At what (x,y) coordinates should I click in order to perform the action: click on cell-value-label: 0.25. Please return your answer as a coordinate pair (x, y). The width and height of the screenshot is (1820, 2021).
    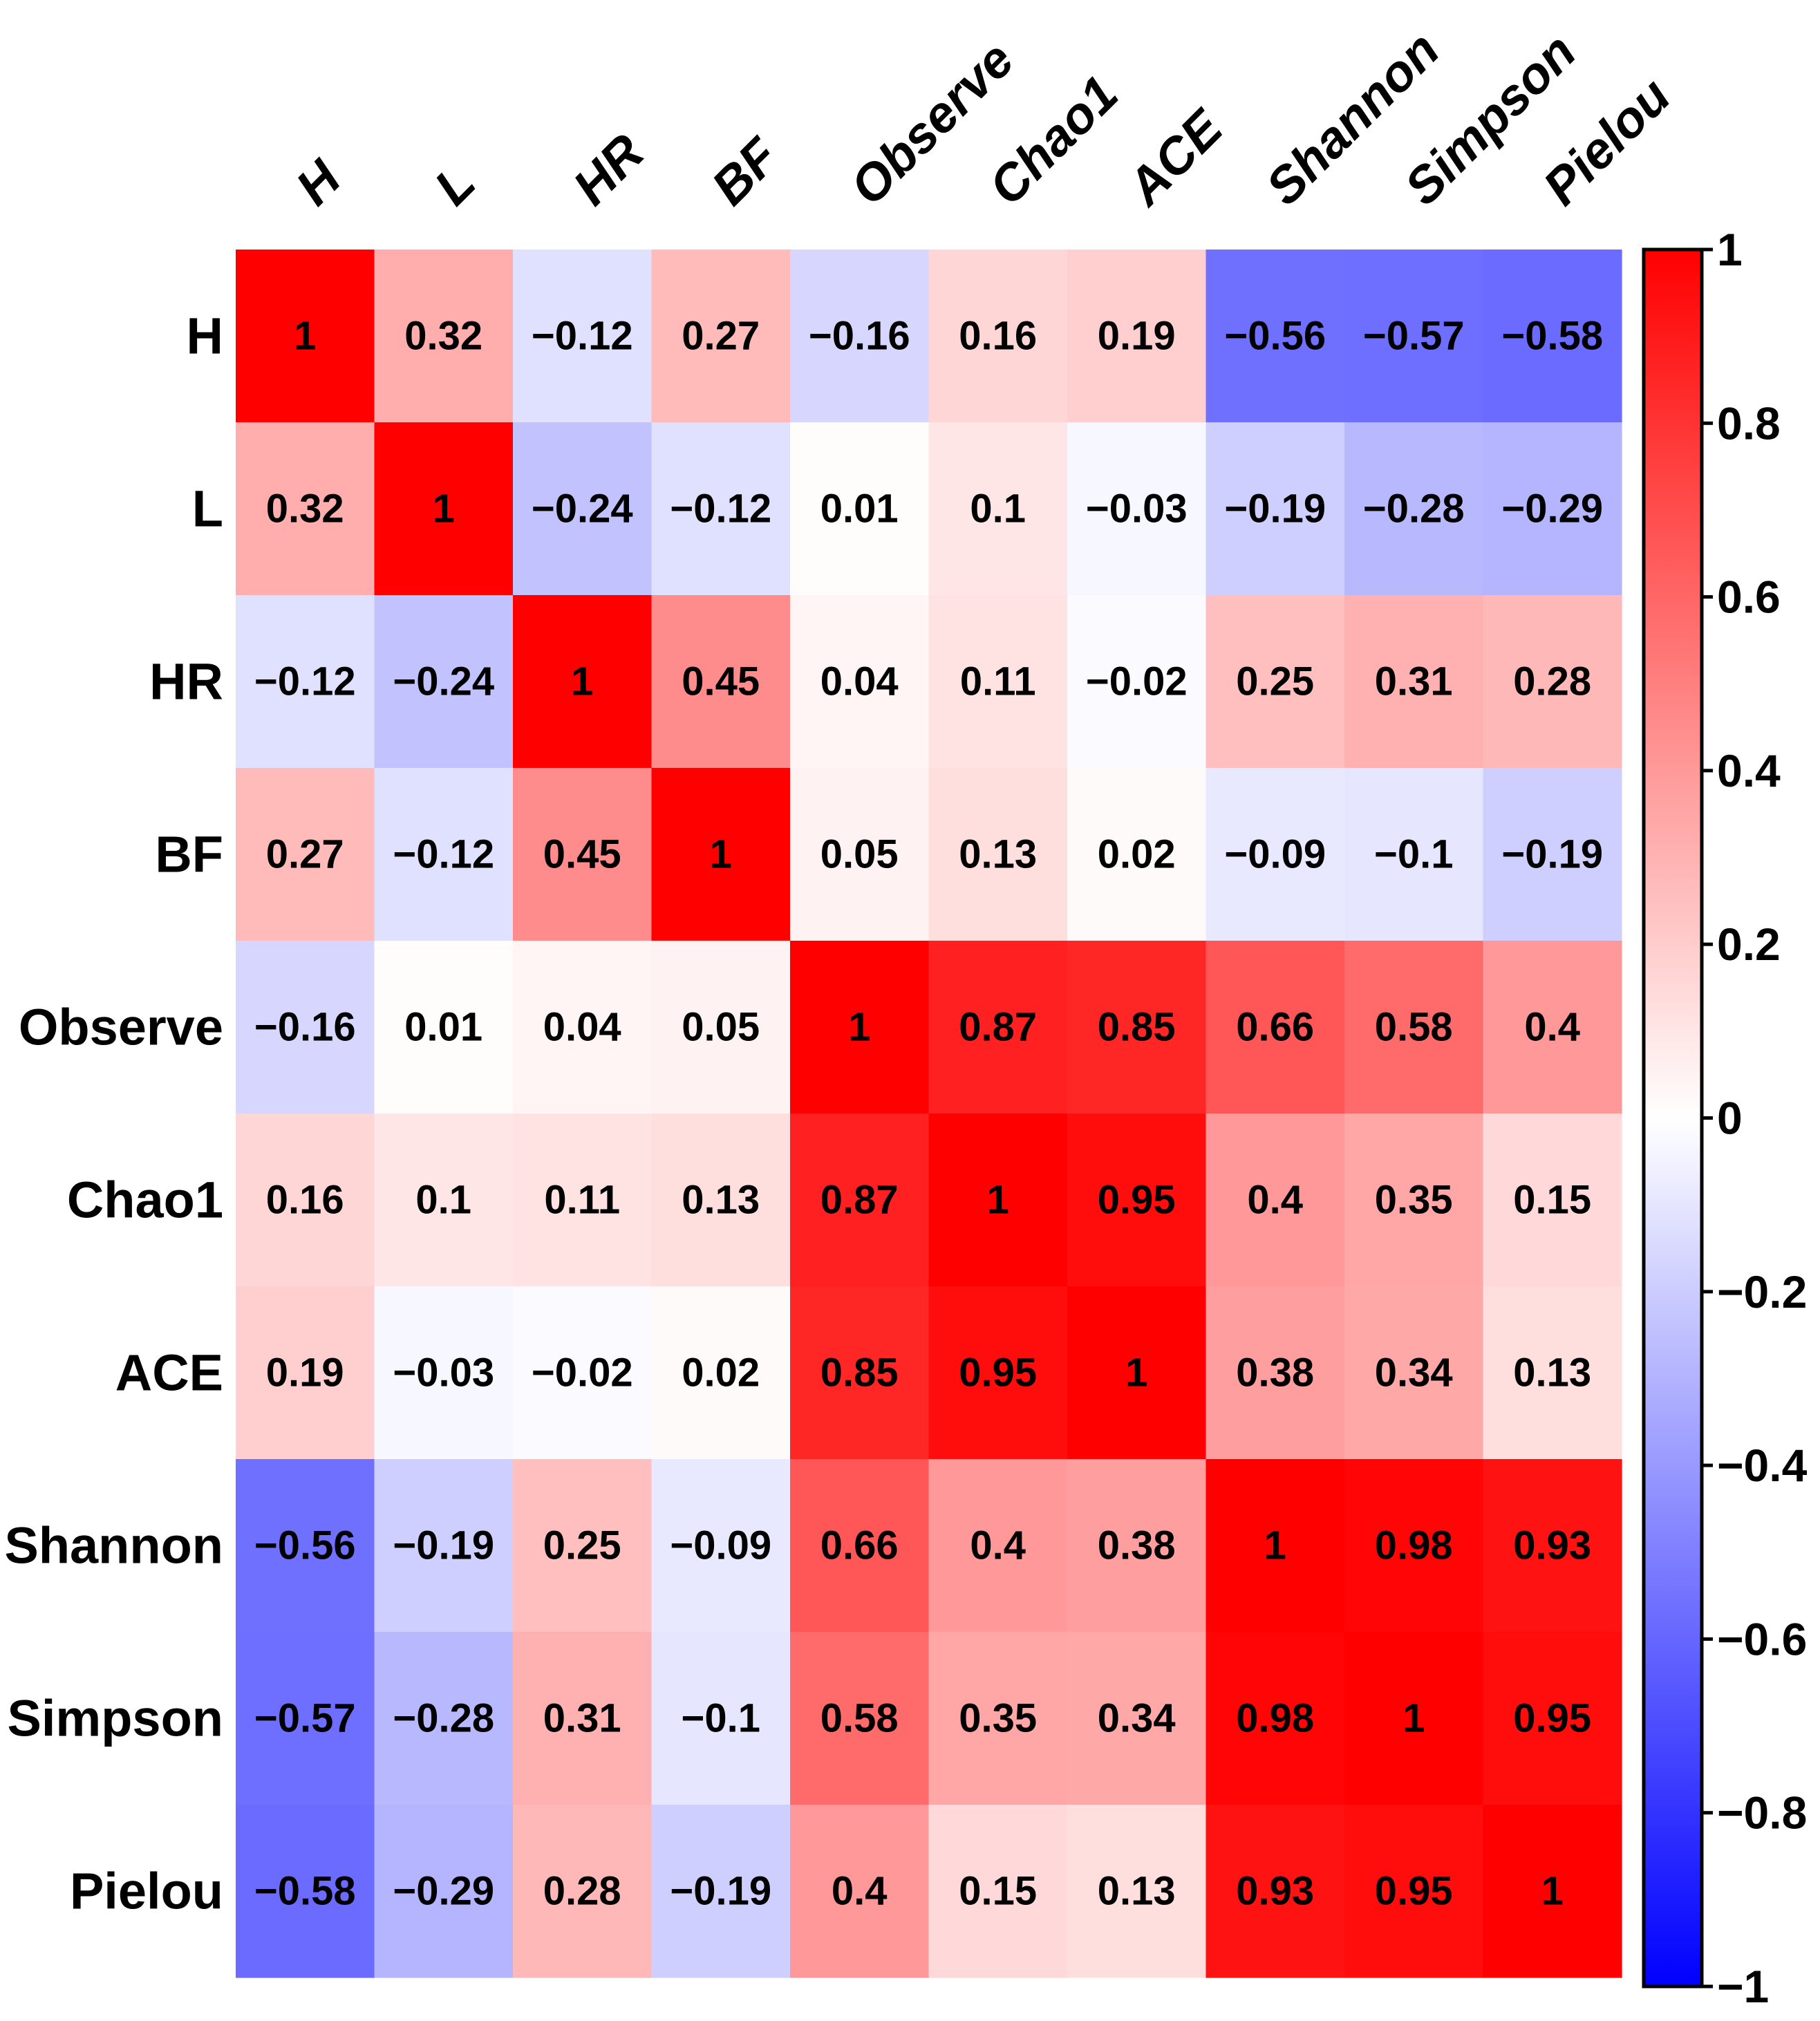
    Looking at the image, I should click on (1275, 682).